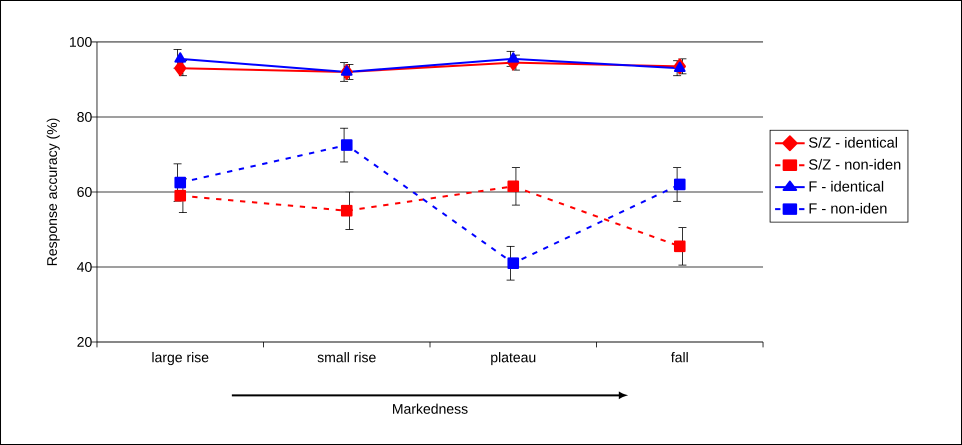 Image resolution: width=962 pixels, height=445 pixels. I want to click on x-tick-label: small rise, so click(347, 357).